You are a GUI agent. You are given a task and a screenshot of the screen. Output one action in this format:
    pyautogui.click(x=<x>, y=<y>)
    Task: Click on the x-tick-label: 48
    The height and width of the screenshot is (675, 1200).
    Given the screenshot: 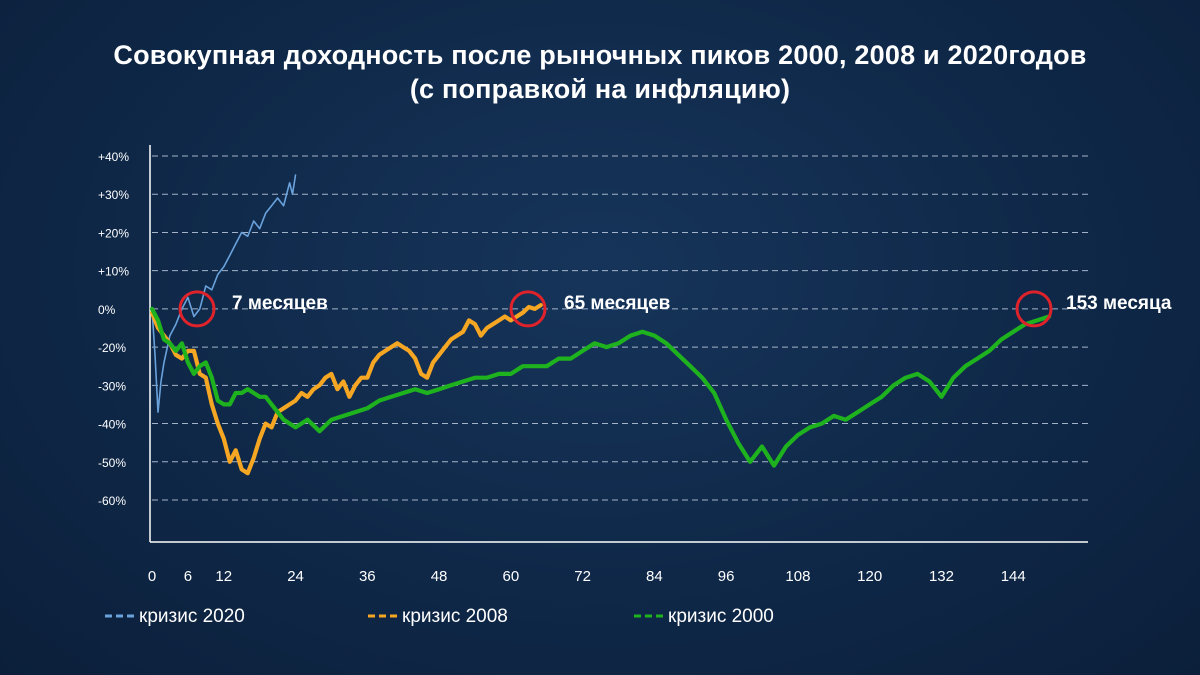 What is the action you would take?
    pyautogui.click(x=439, y=576)
    